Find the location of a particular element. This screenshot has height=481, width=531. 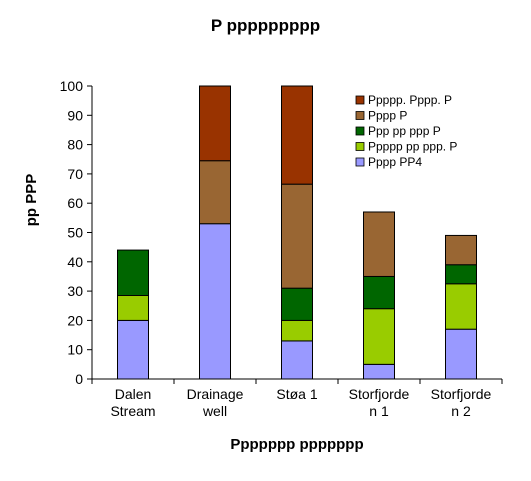

y-tick-label: 100 is located at coordinates (72, 86).